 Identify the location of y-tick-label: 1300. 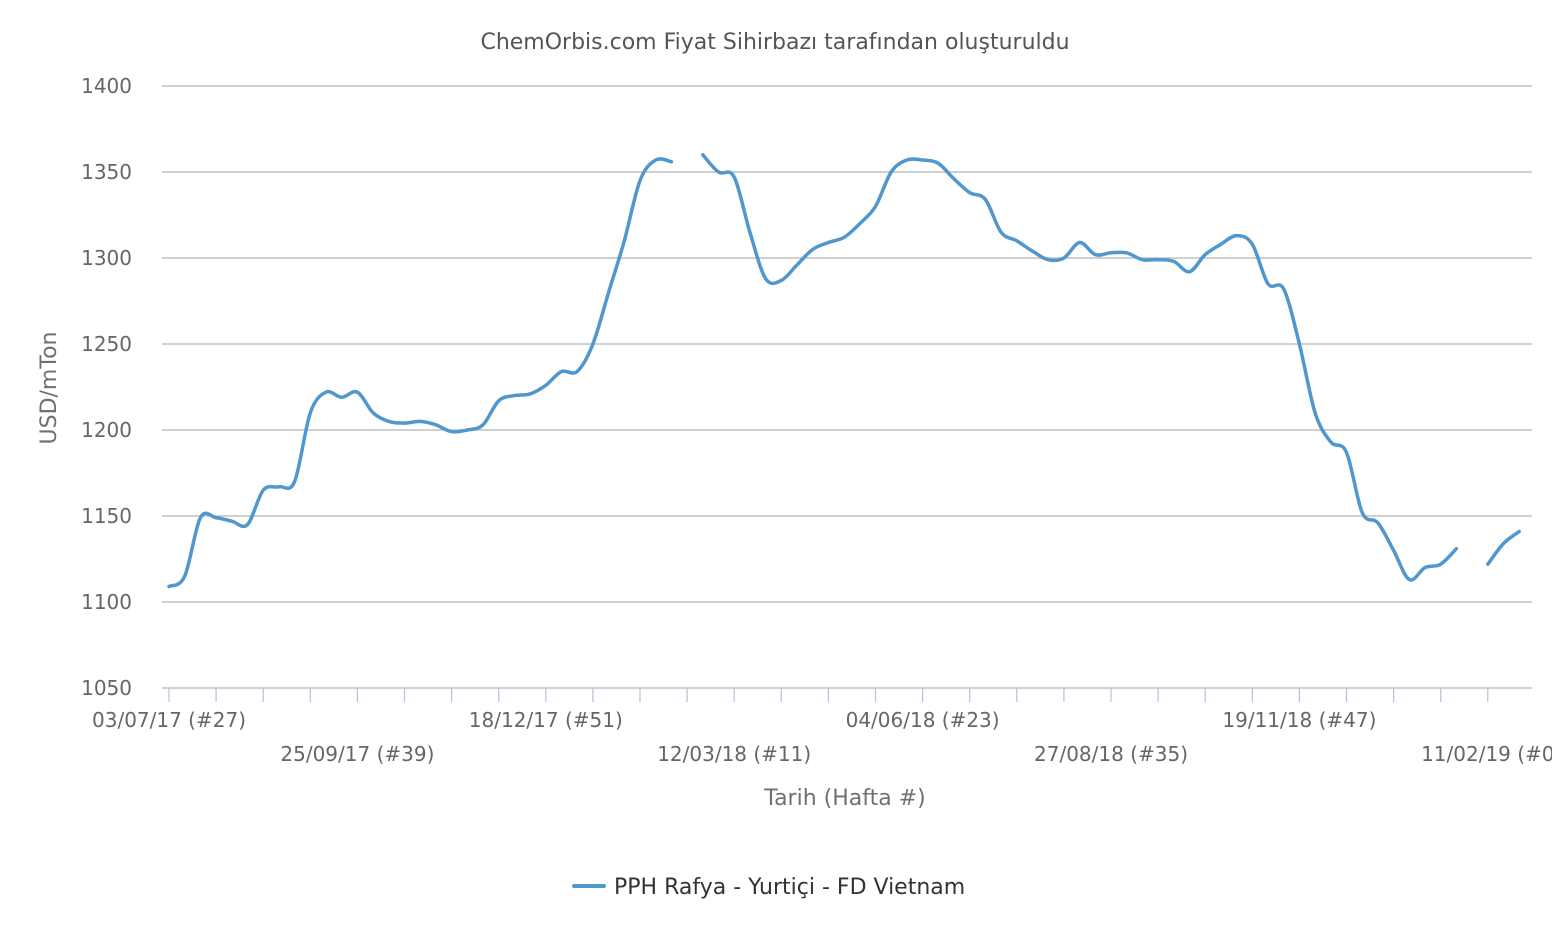
(106, 258).